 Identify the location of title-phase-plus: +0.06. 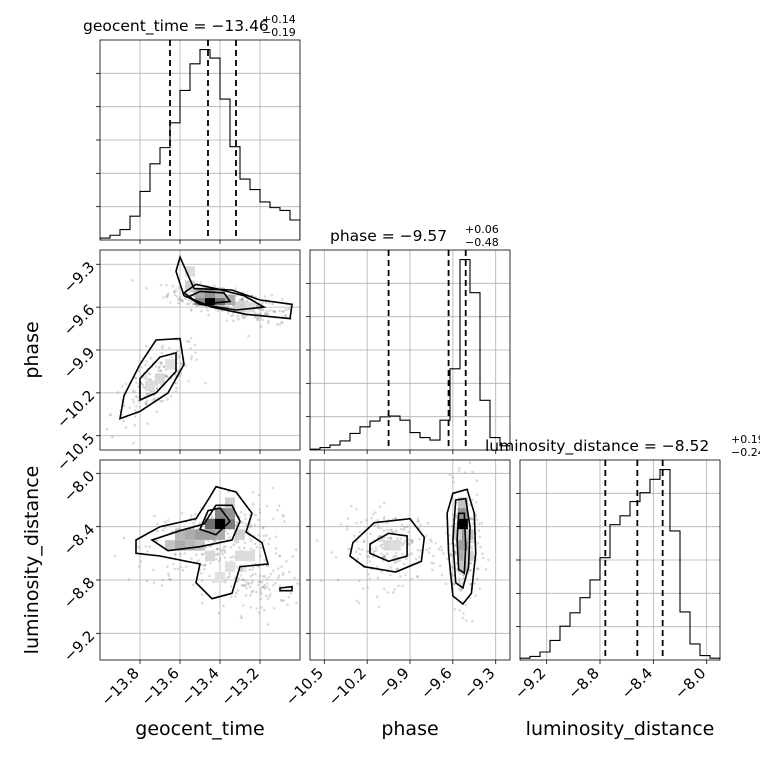
(482, 229).